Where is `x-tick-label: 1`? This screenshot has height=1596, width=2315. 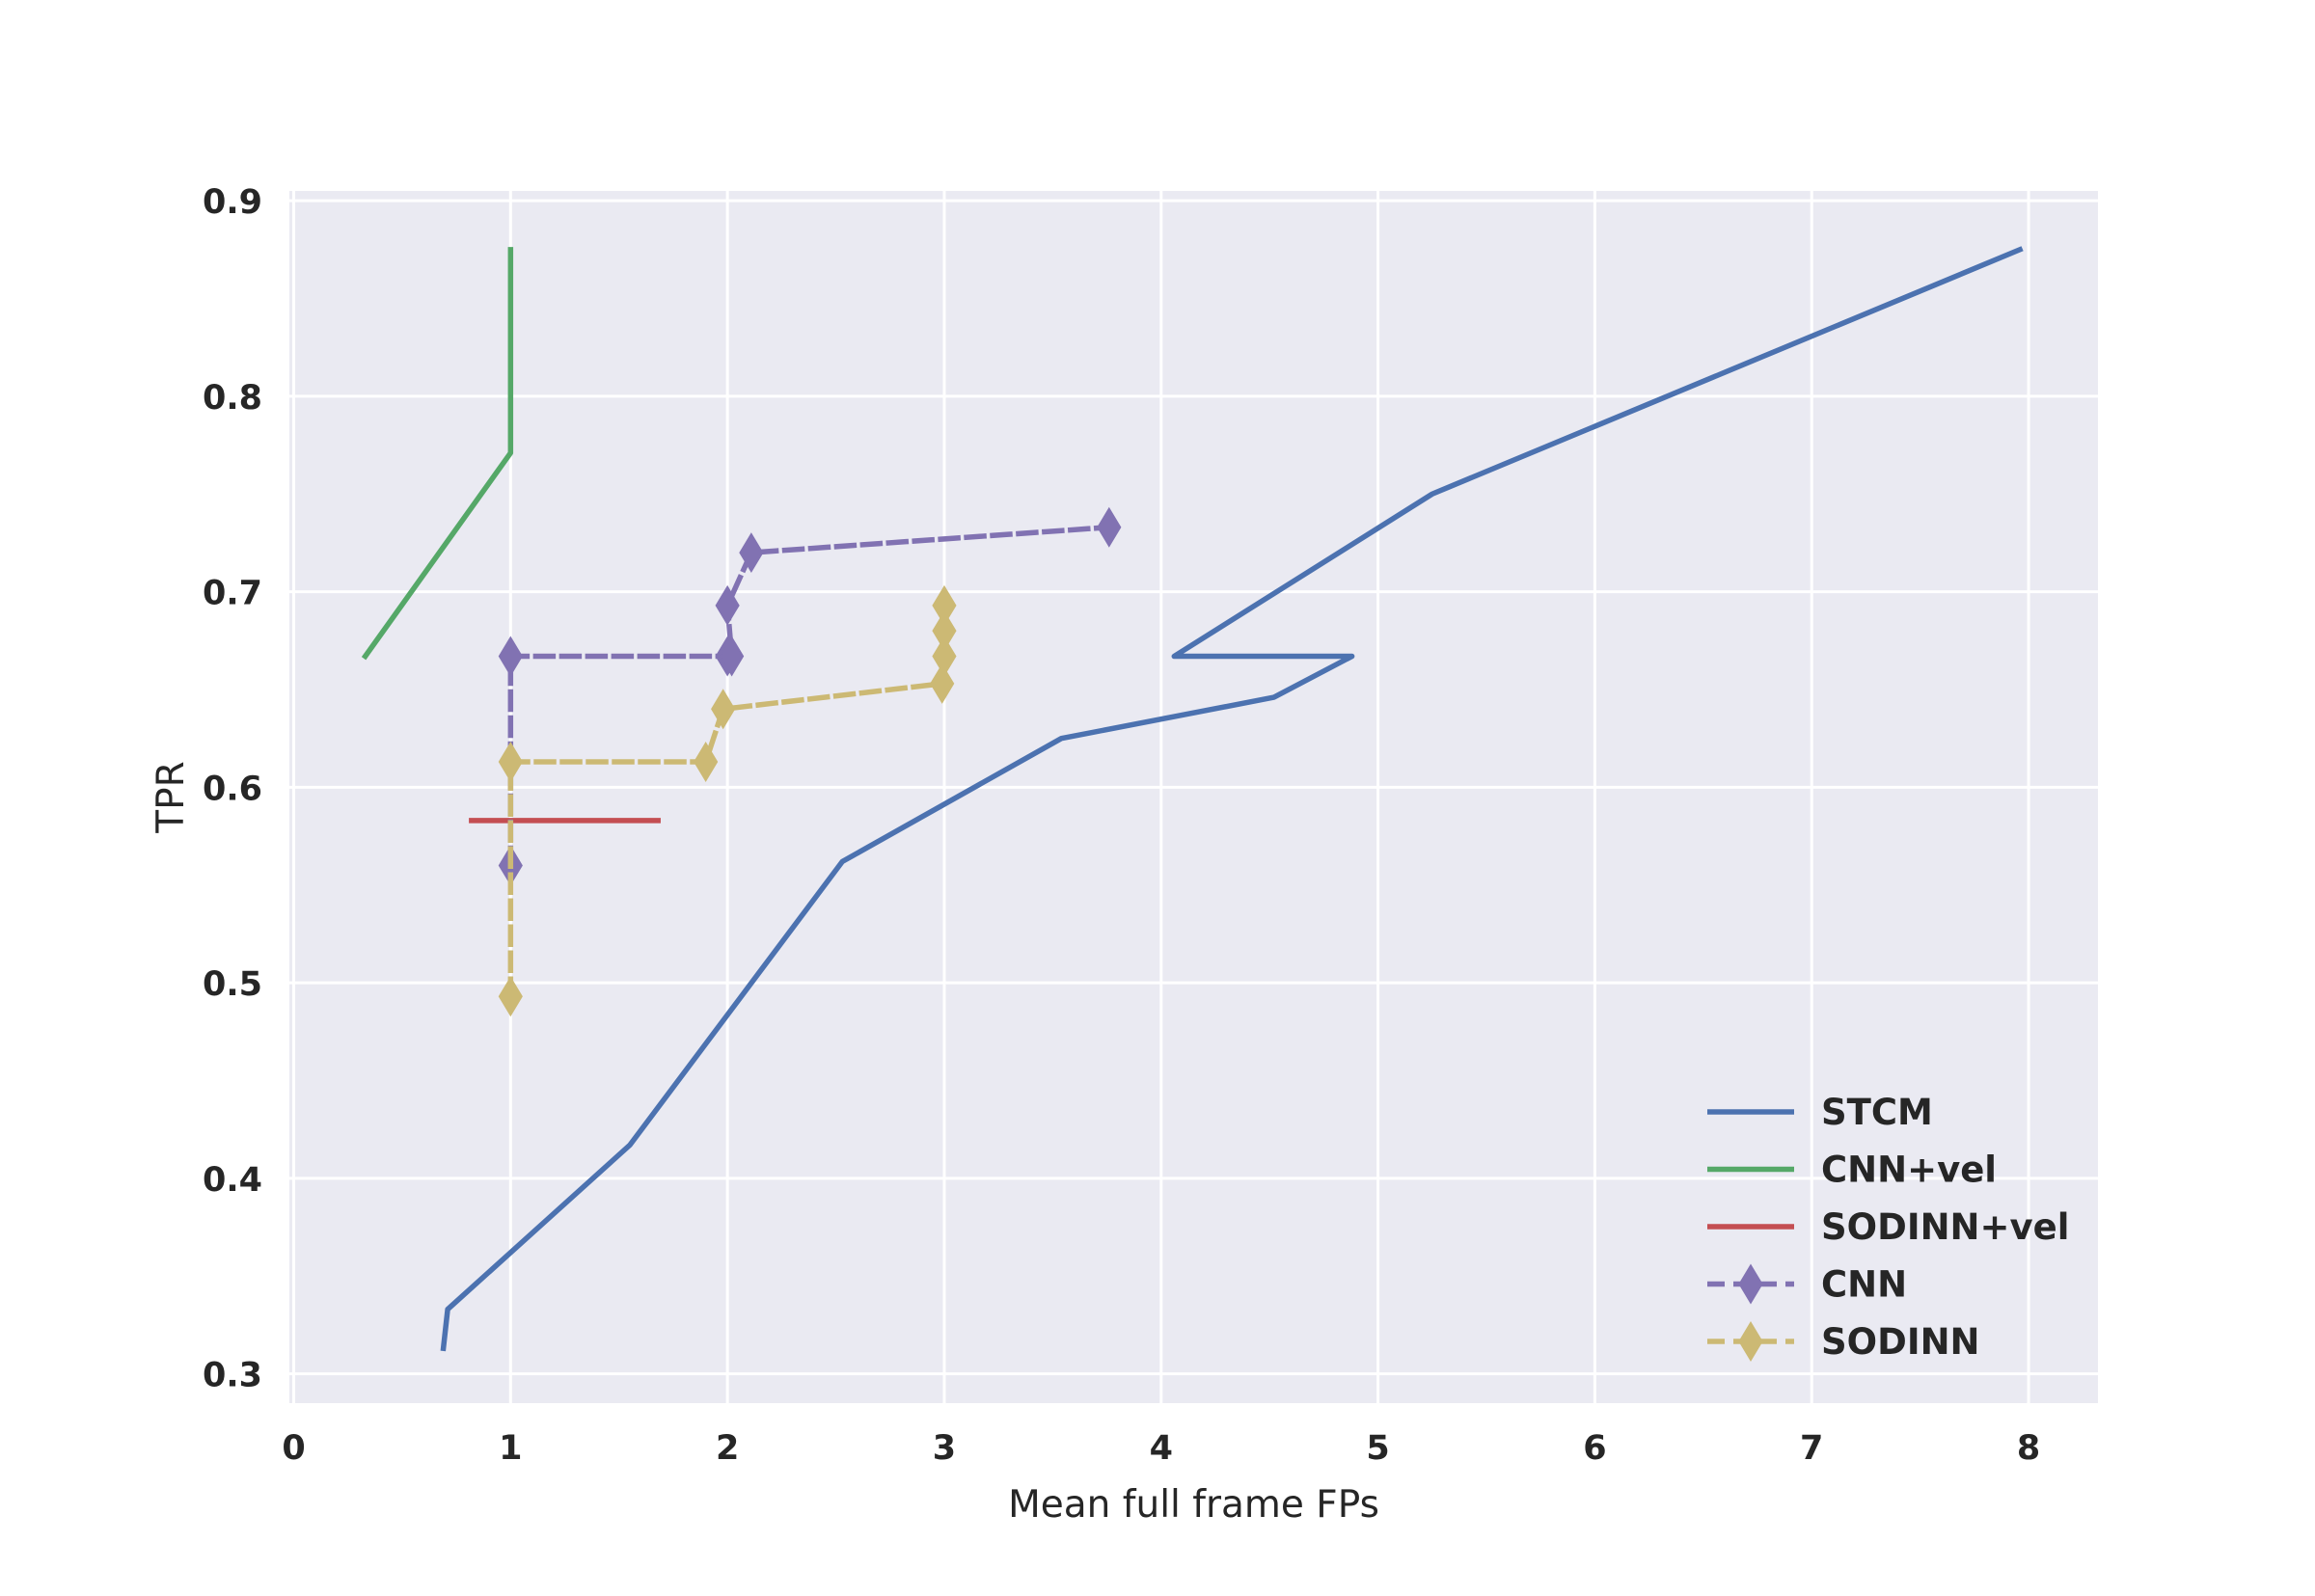 x-tick-label: 1 is located at coordinates (511, 1448).